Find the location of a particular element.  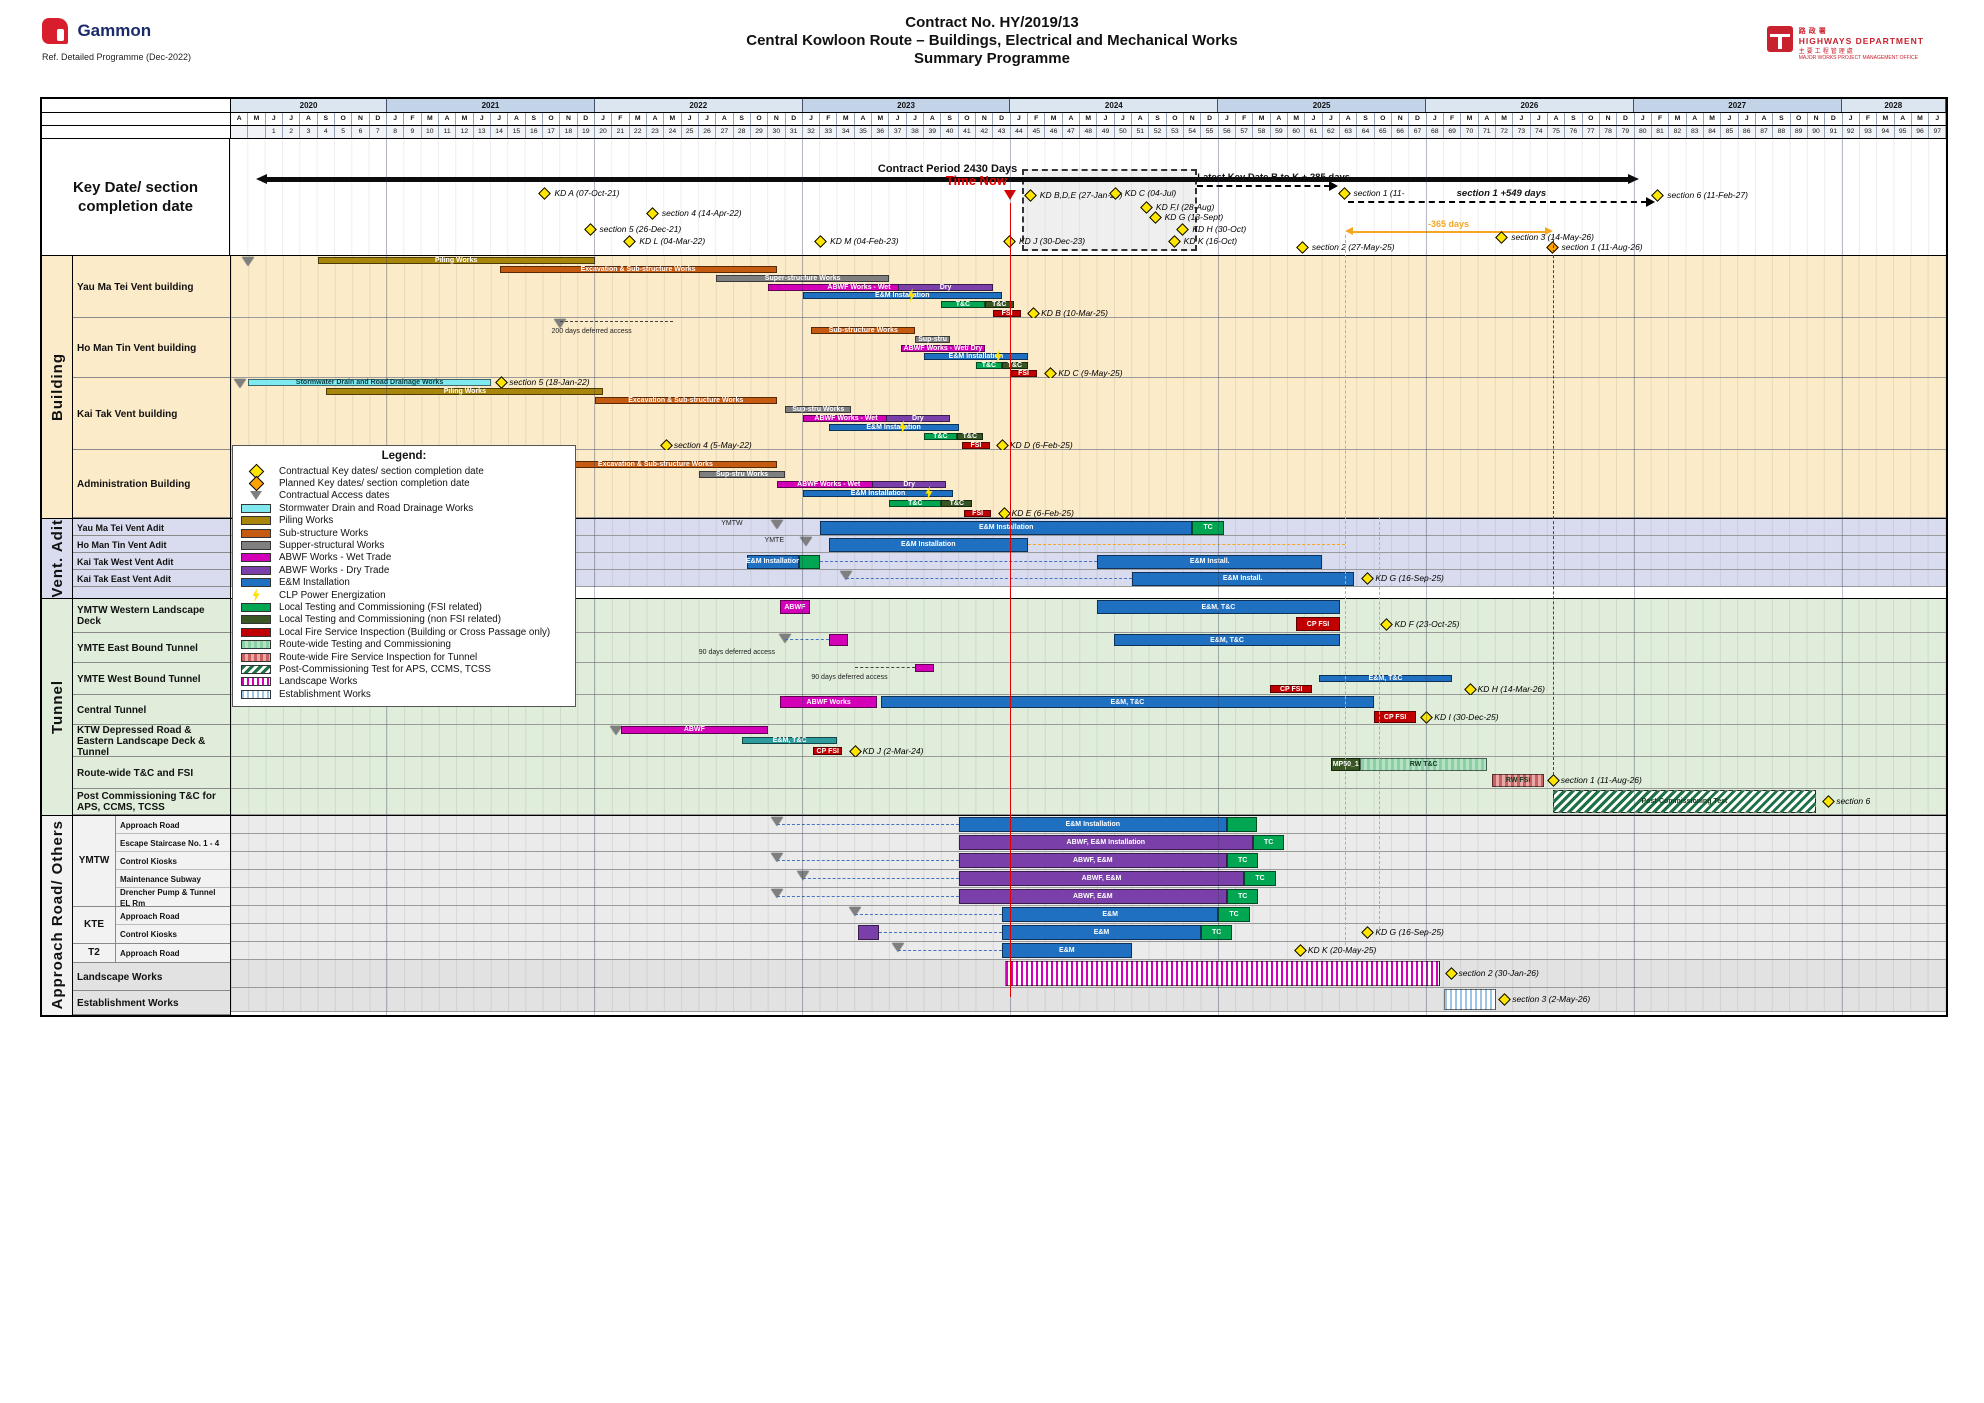

month-number: 50 is located at coordinates (1123, 132).